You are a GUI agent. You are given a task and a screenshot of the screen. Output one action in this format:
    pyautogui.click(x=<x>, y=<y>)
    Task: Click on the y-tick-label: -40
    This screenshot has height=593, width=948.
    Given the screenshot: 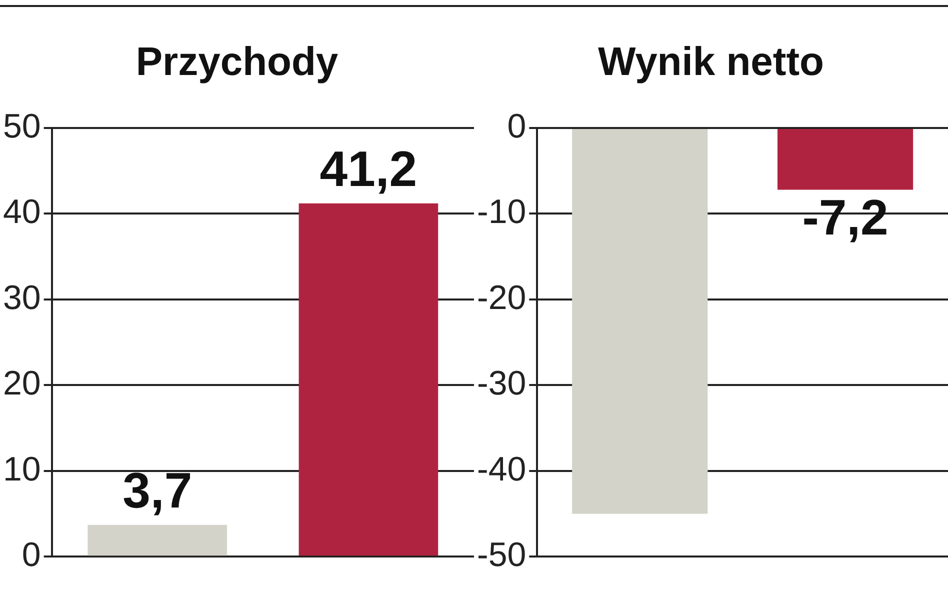 What is the action you would take?
    pyautogui.click(x=501, y=469)
    